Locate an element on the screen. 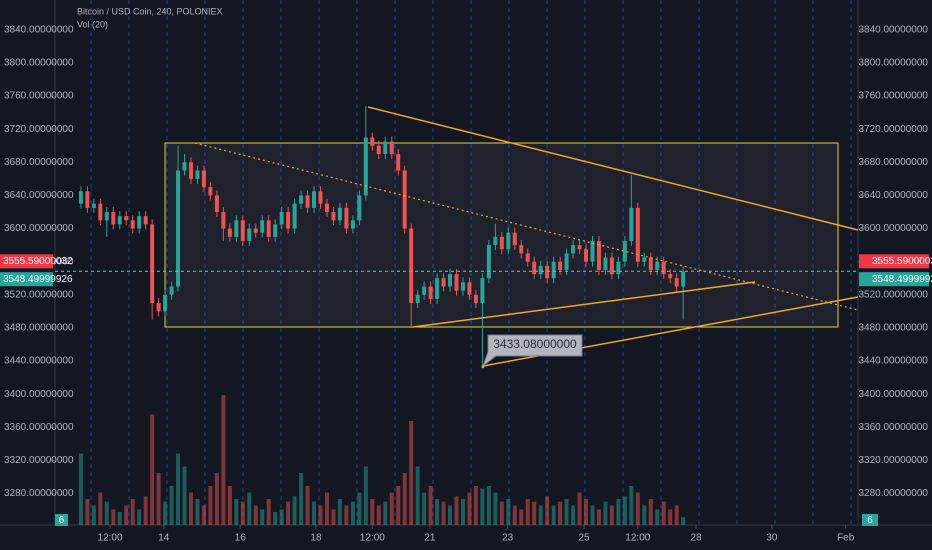  volume-badge is located at coordinates (870, 520).